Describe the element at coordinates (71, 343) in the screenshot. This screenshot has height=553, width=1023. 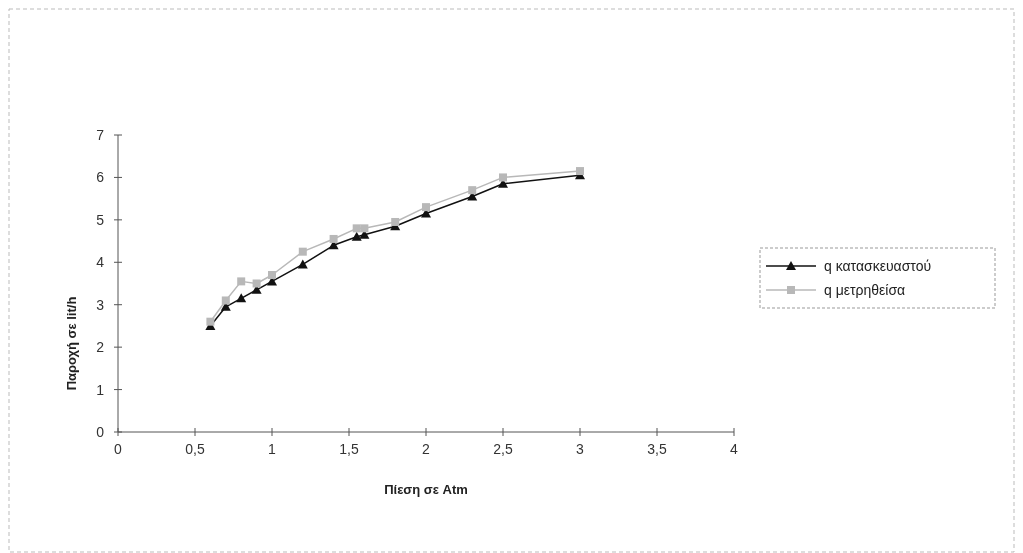
I see `y-axis-title: Παροχή σε lit/h` at that location.